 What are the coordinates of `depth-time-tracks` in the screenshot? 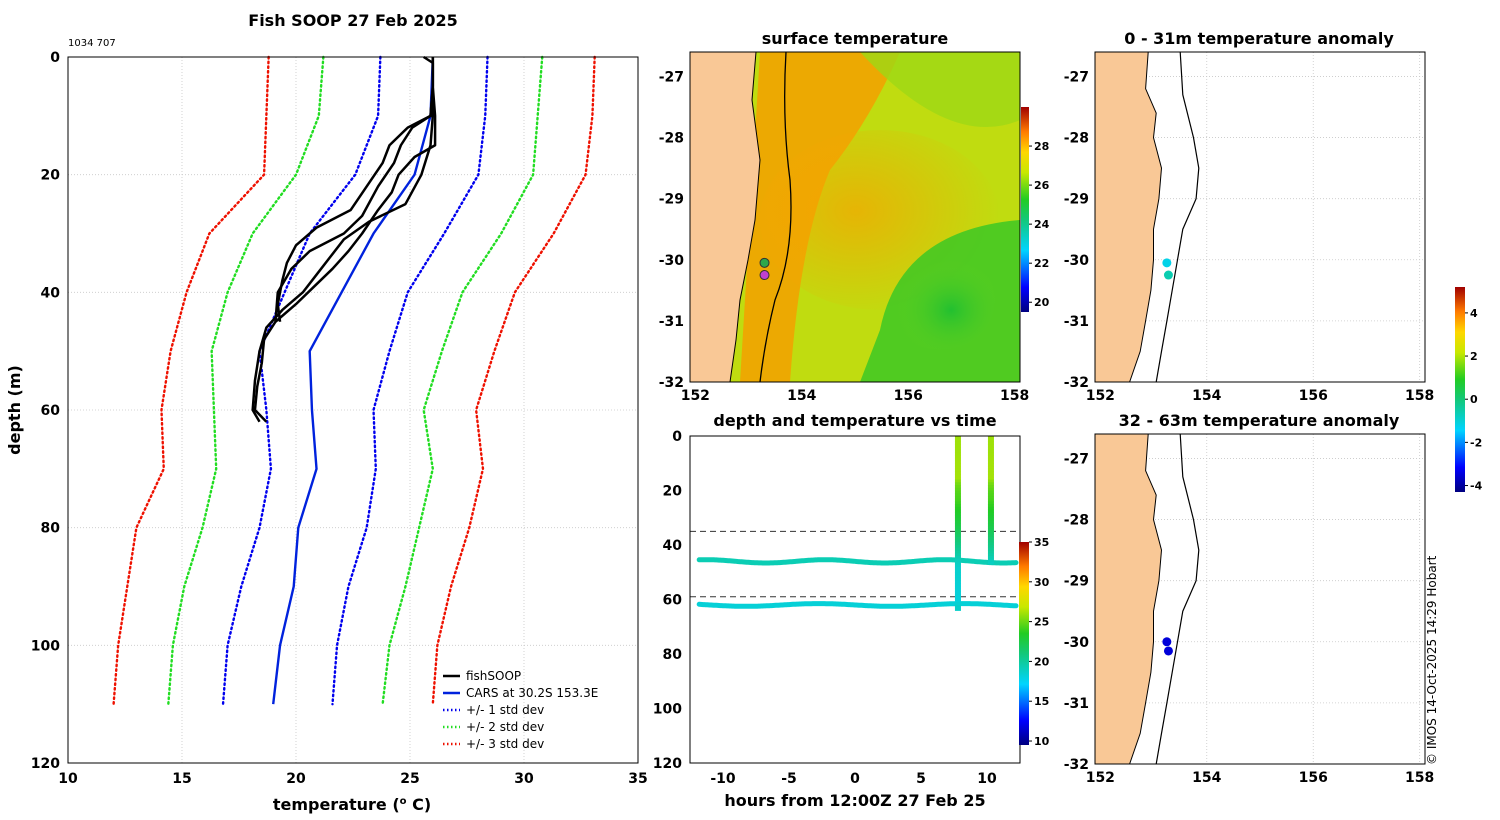 It's located at (857, 523).